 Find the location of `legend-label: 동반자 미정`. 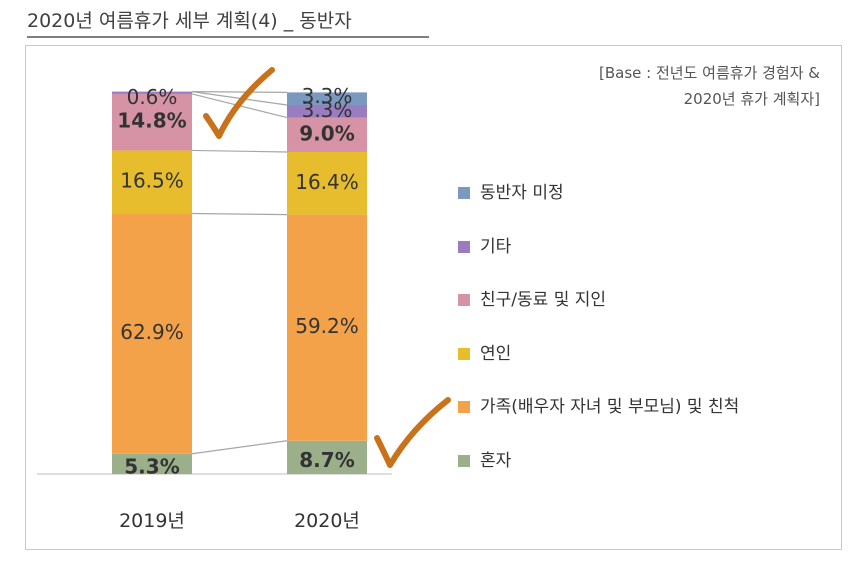

legend-label: 동반자 미정 is located at coordinates (522, 193).